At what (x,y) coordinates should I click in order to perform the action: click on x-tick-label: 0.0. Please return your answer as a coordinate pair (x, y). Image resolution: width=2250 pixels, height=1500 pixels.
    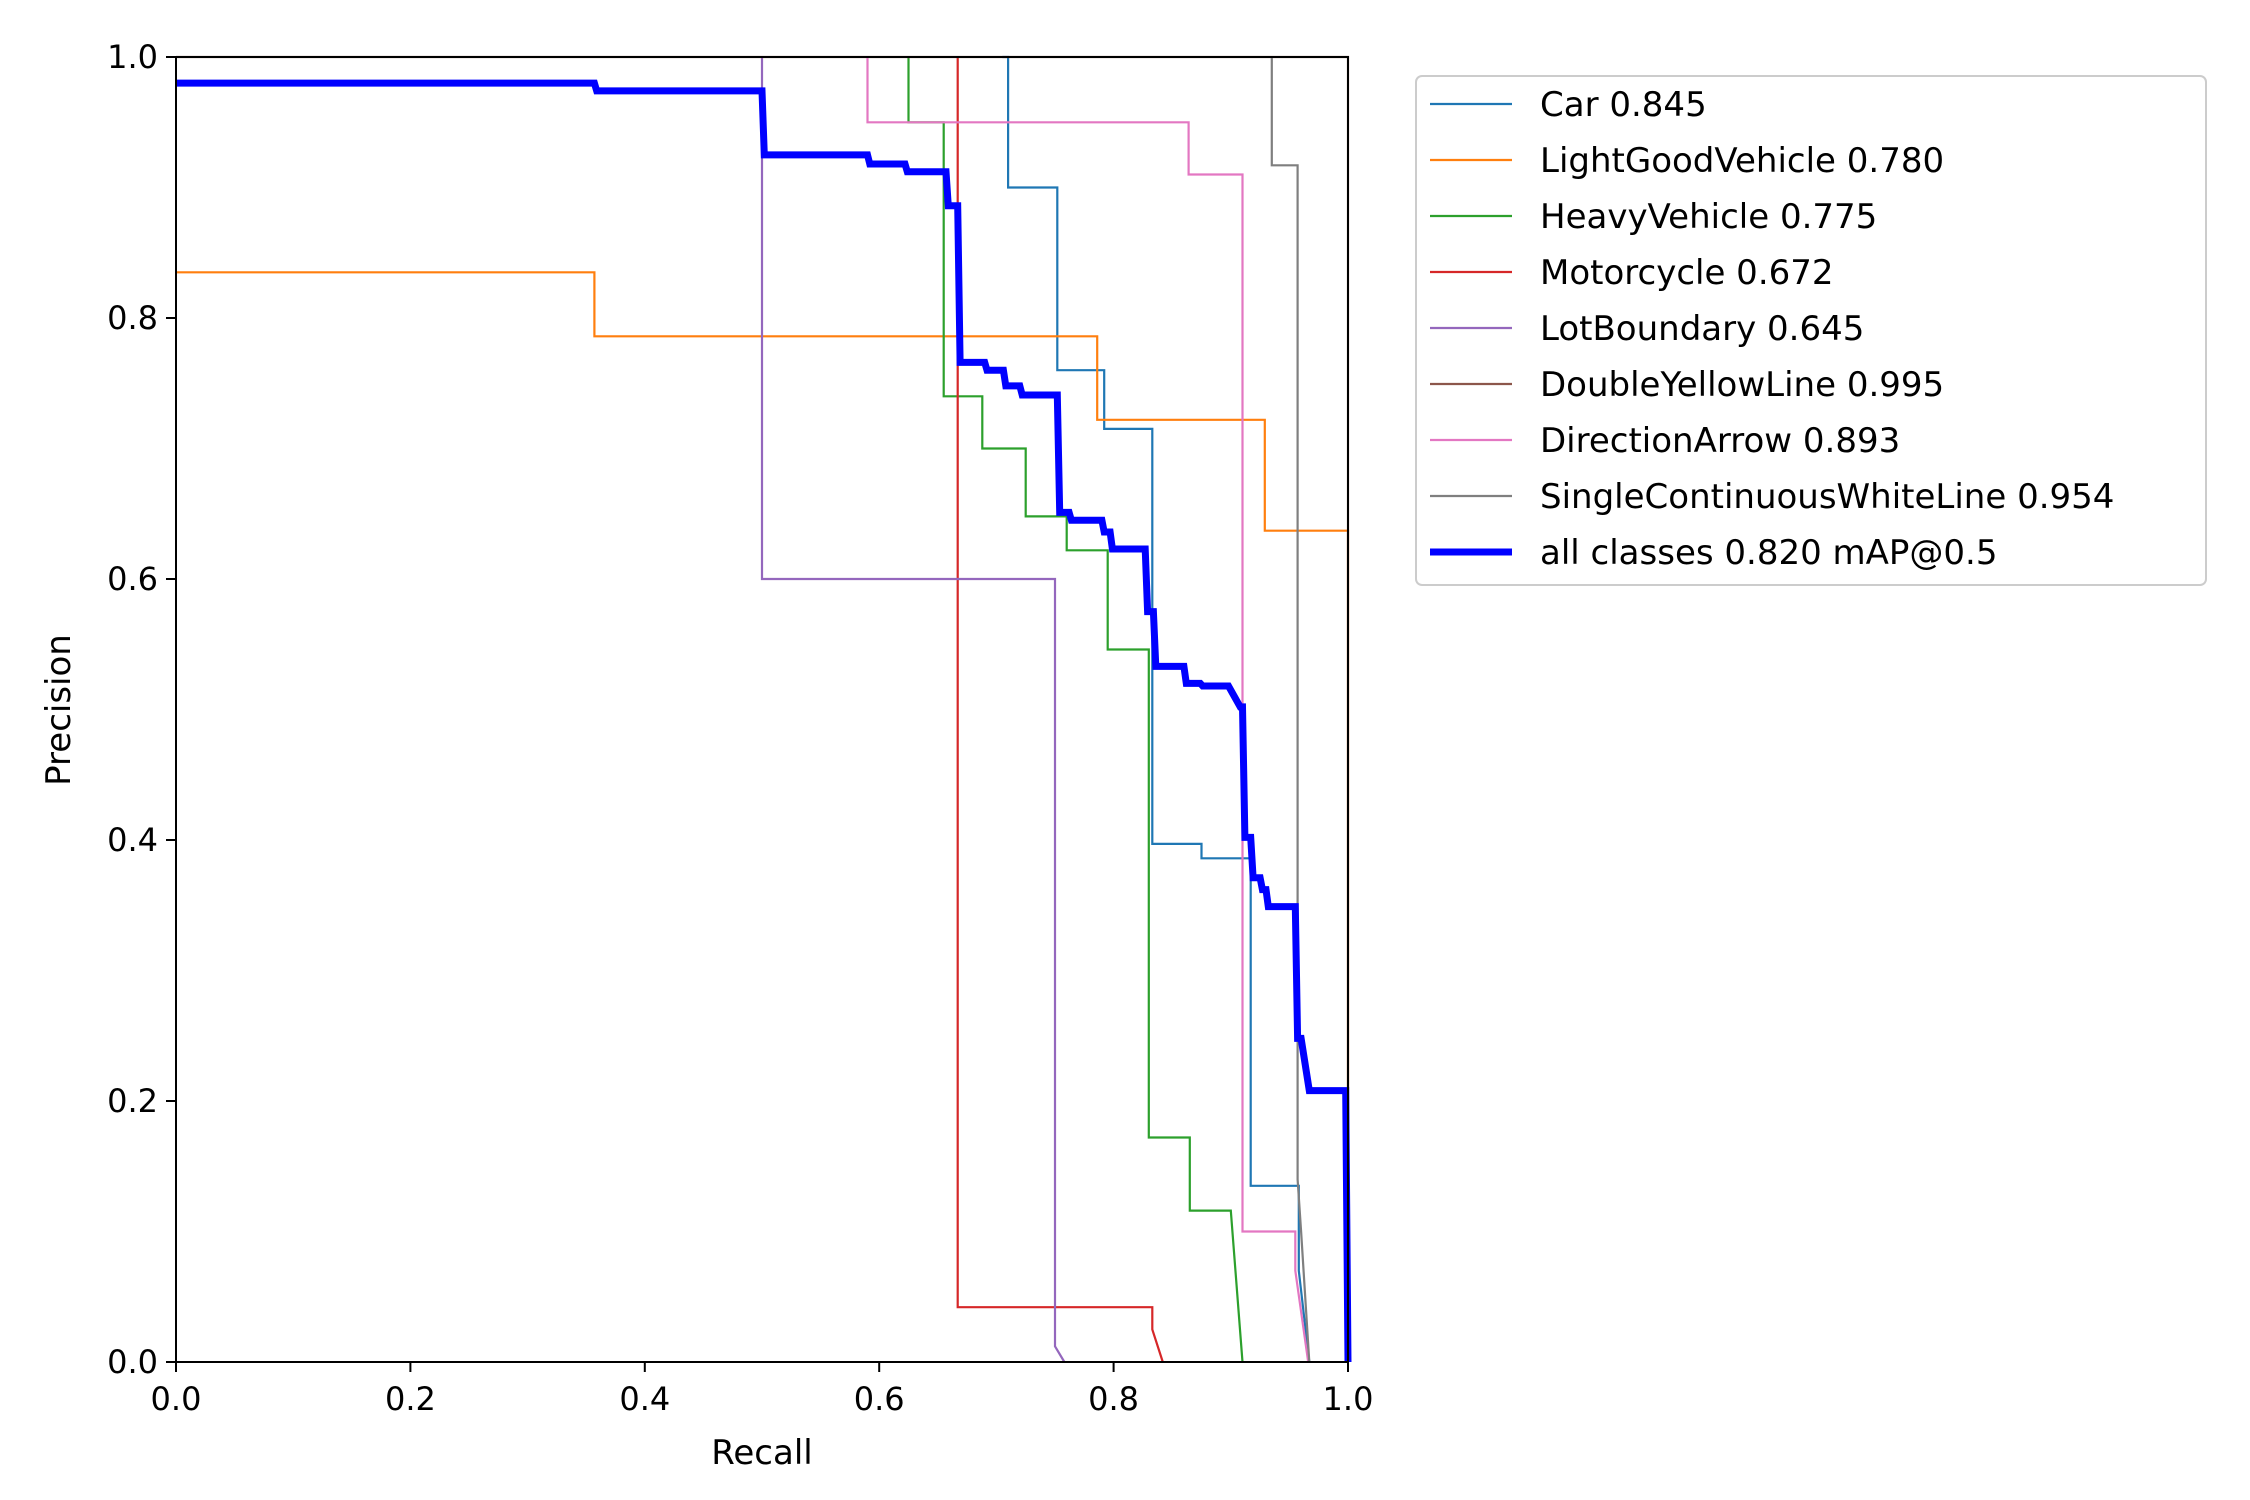
    Looking at the image, I should click on (176, 1399).